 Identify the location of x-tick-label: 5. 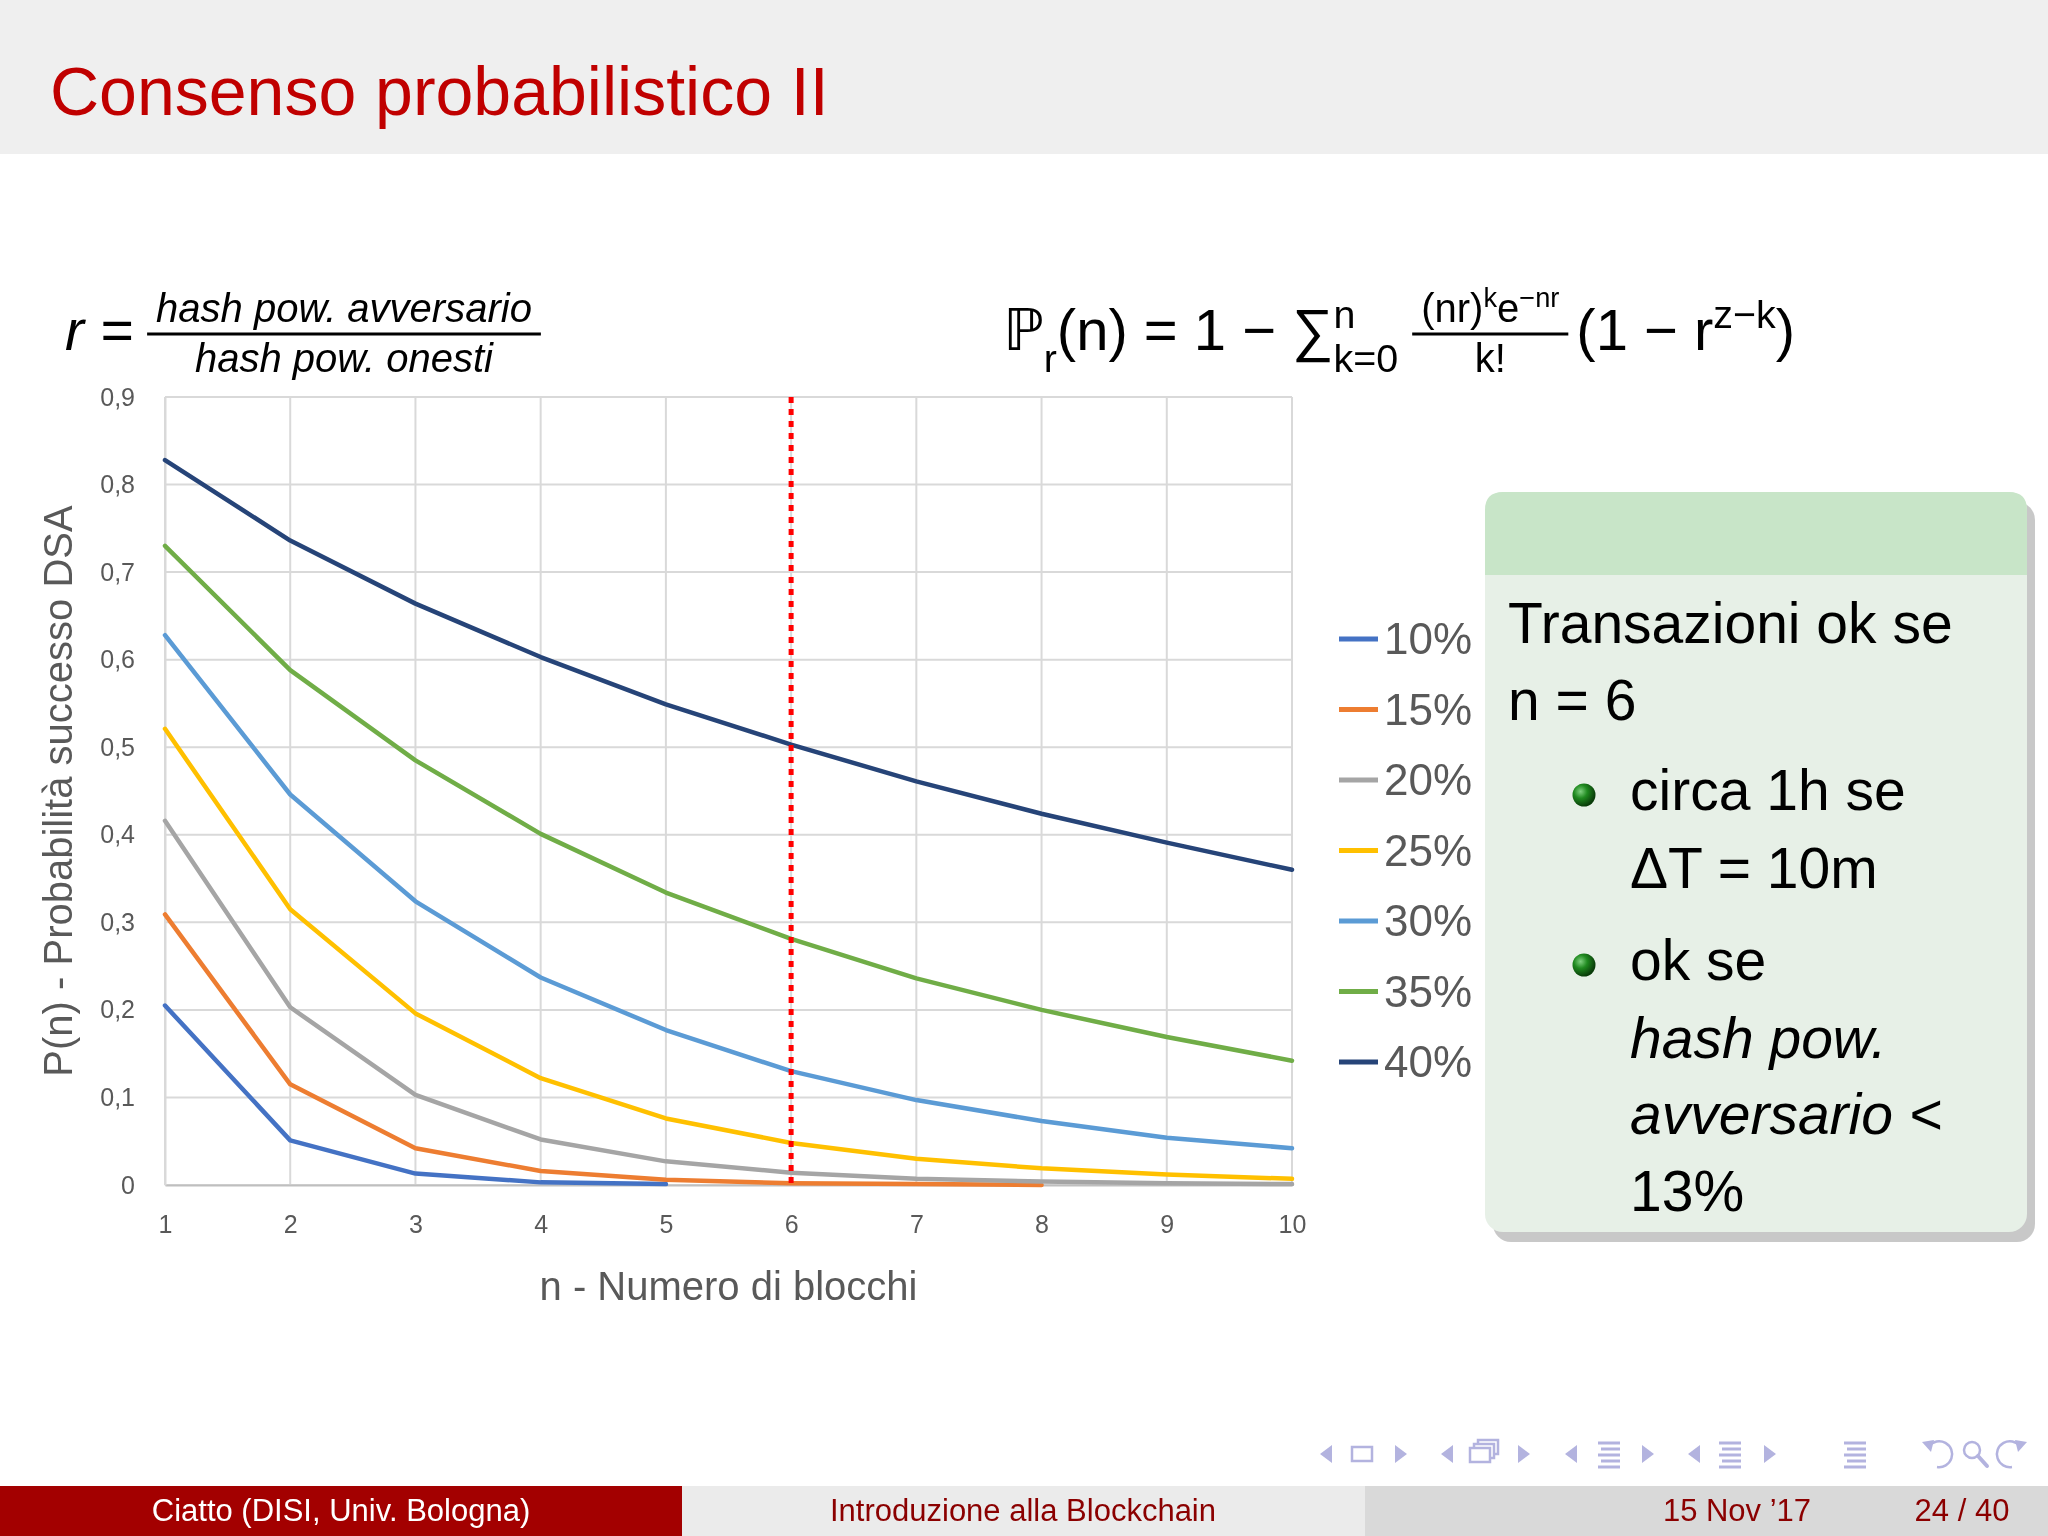
(666, 1223).